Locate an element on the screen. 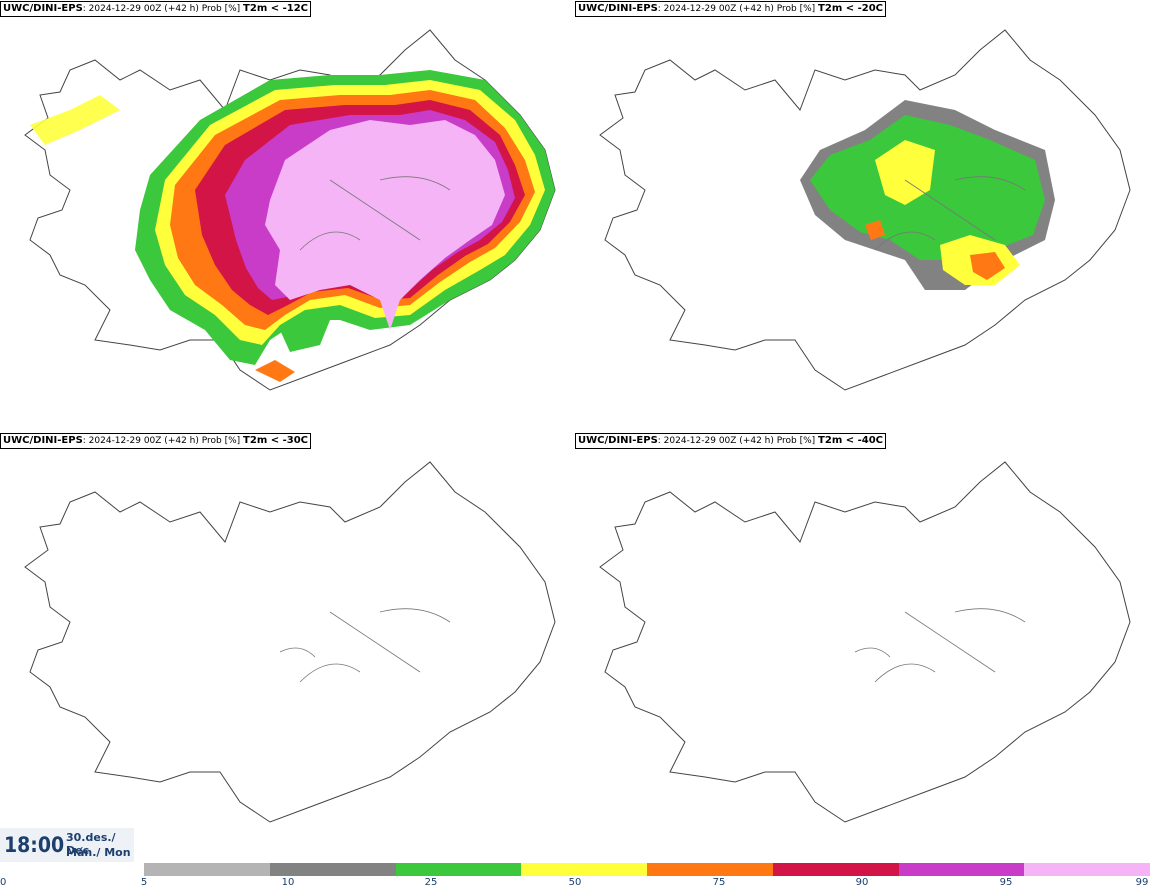 The image size is (1150, 891). legend-tick-label: 75 is located at coordinates (719, 882).